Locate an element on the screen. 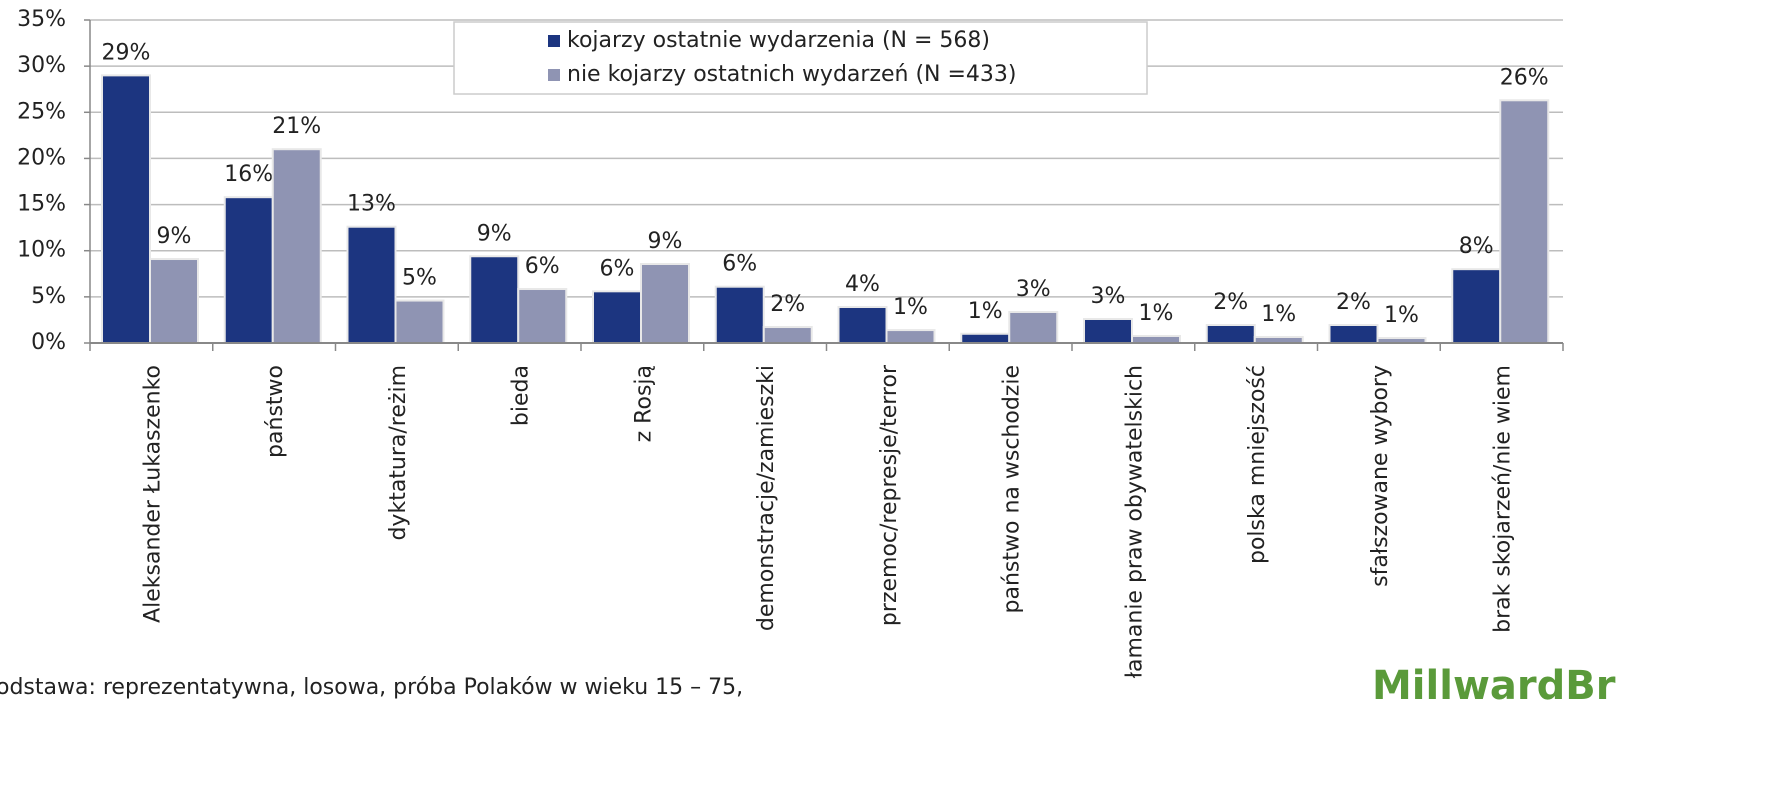 The image size is (1767, 790). value-label: 21% is located at coordinates (296, 126).